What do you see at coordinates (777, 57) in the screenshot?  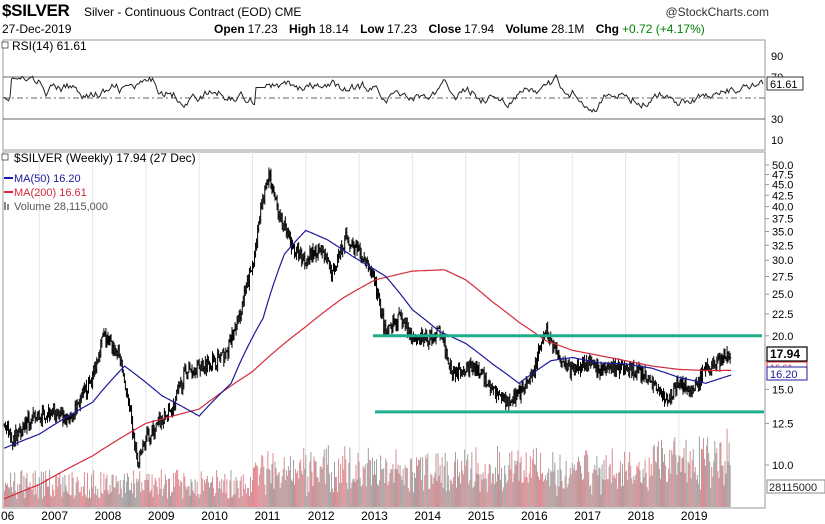 I see `rsi-tick: 90` at bounding box center [777, 57].